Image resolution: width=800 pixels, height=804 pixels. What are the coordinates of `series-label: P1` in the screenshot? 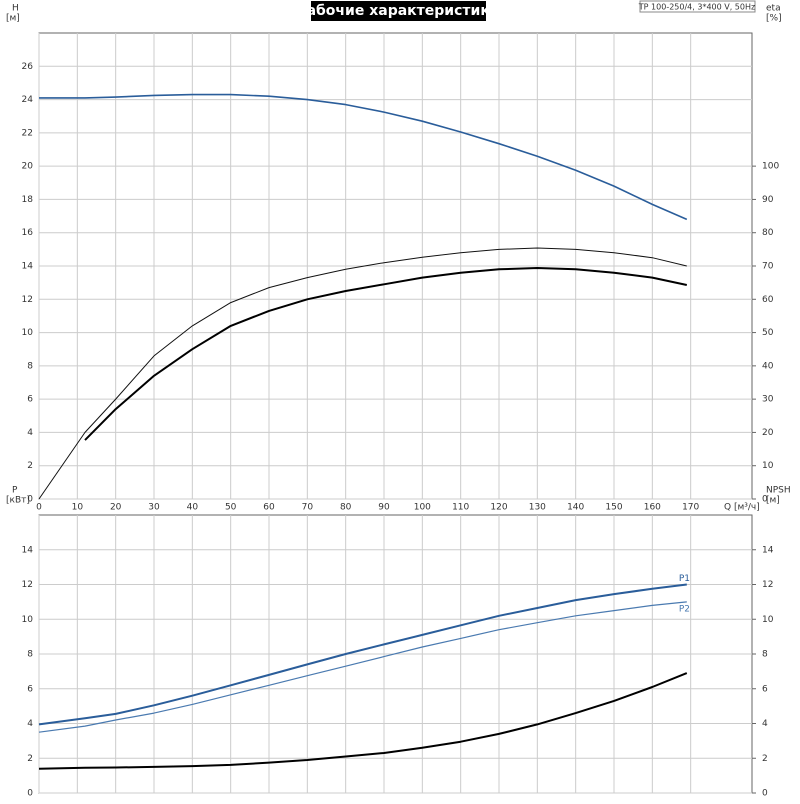 It's located at (684, 579).